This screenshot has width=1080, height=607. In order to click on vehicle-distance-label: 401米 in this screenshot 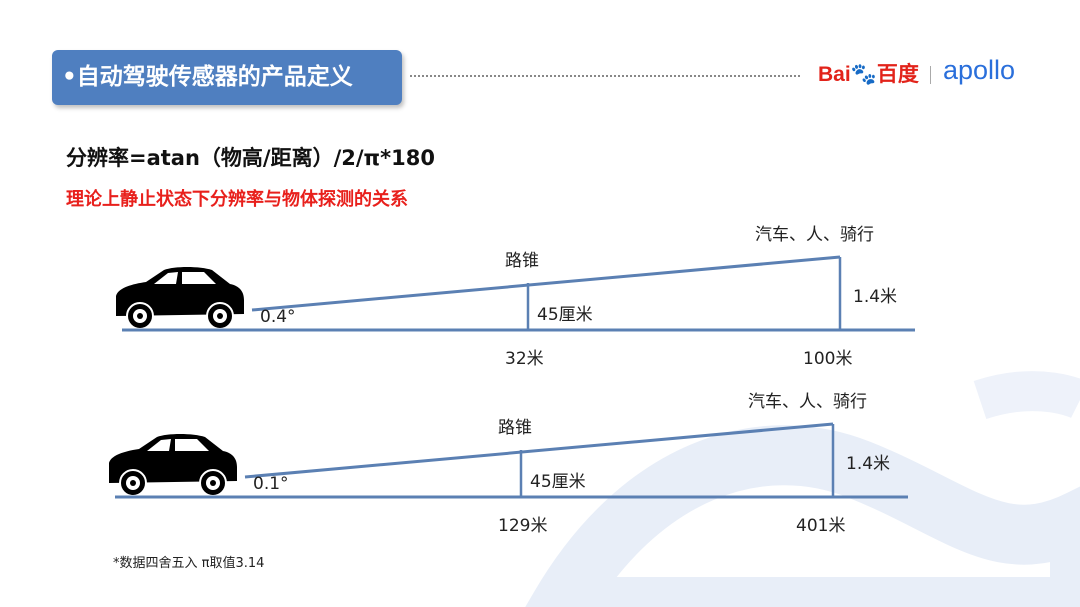, I will do `click(821, 526)`.